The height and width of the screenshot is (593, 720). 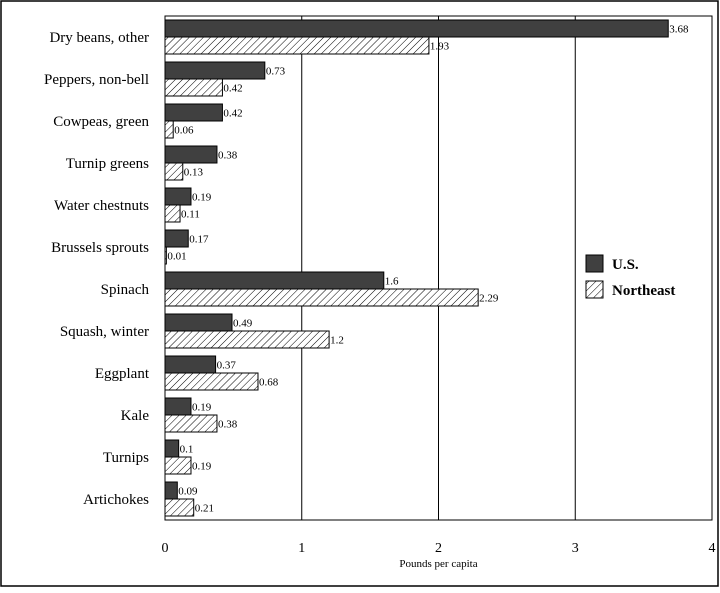 I want to click on data-label: 1.6, so click(x=392, y=282).